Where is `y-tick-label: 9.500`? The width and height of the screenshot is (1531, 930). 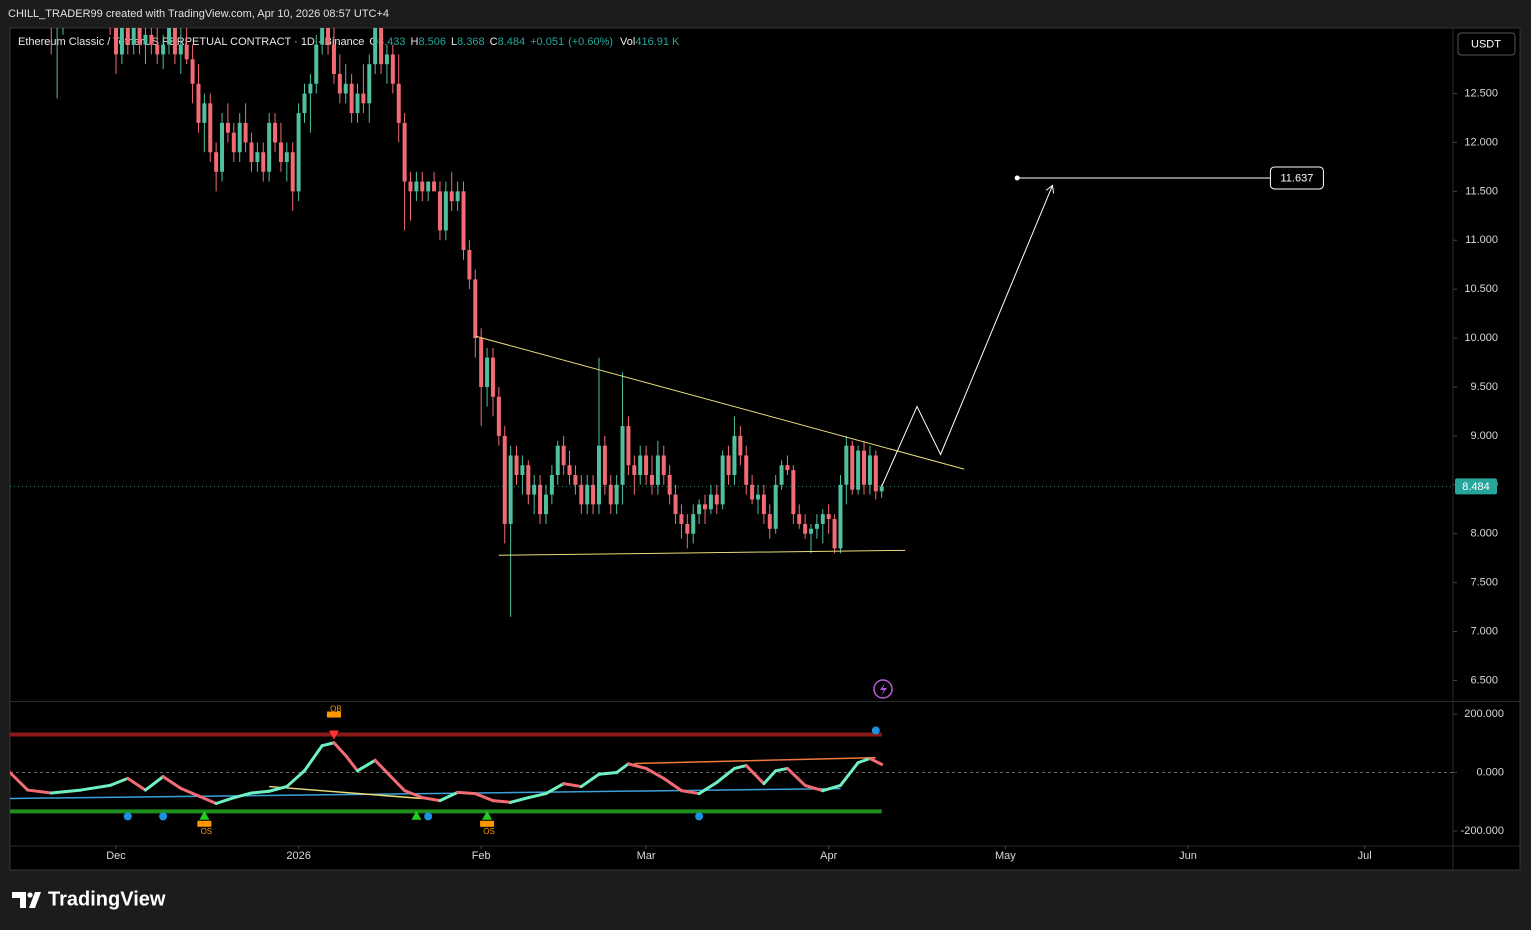
y-tick-label: 9.500 is located at coordinates (1484, 387).